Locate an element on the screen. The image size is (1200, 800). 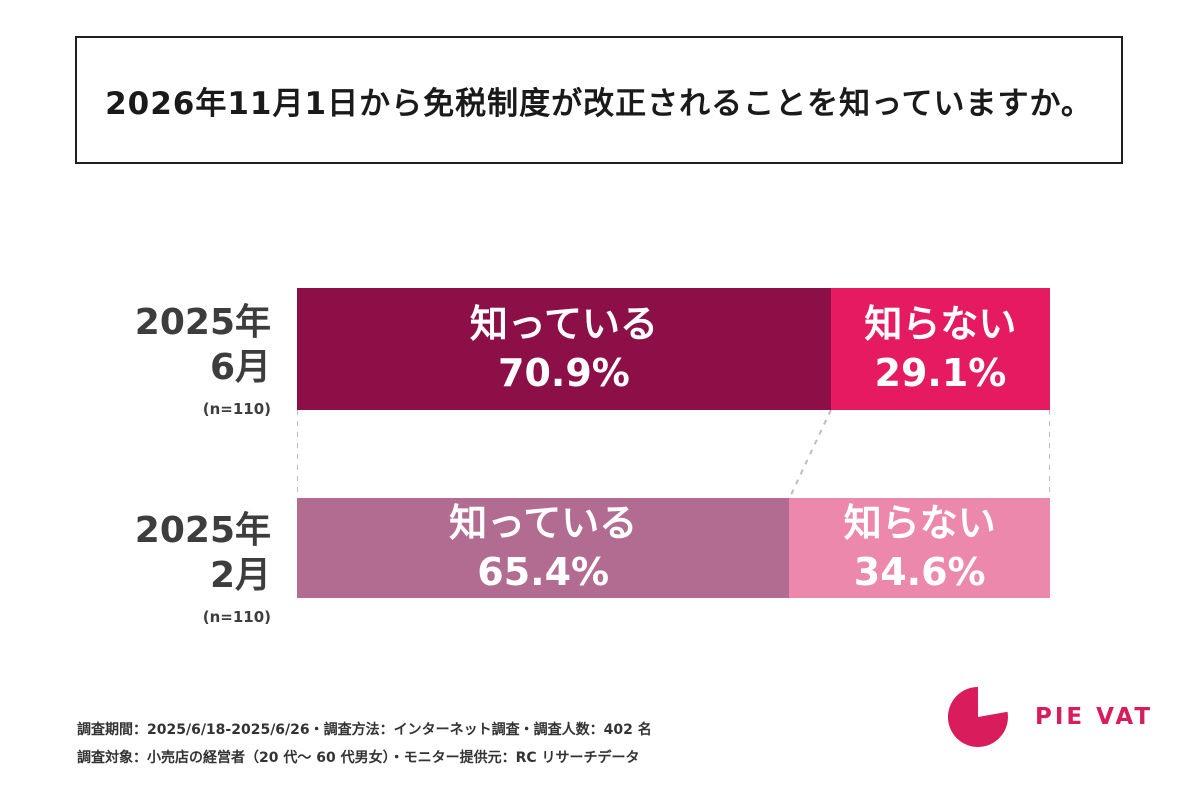
pie-chart-icon is located at coordinates (977, 716).